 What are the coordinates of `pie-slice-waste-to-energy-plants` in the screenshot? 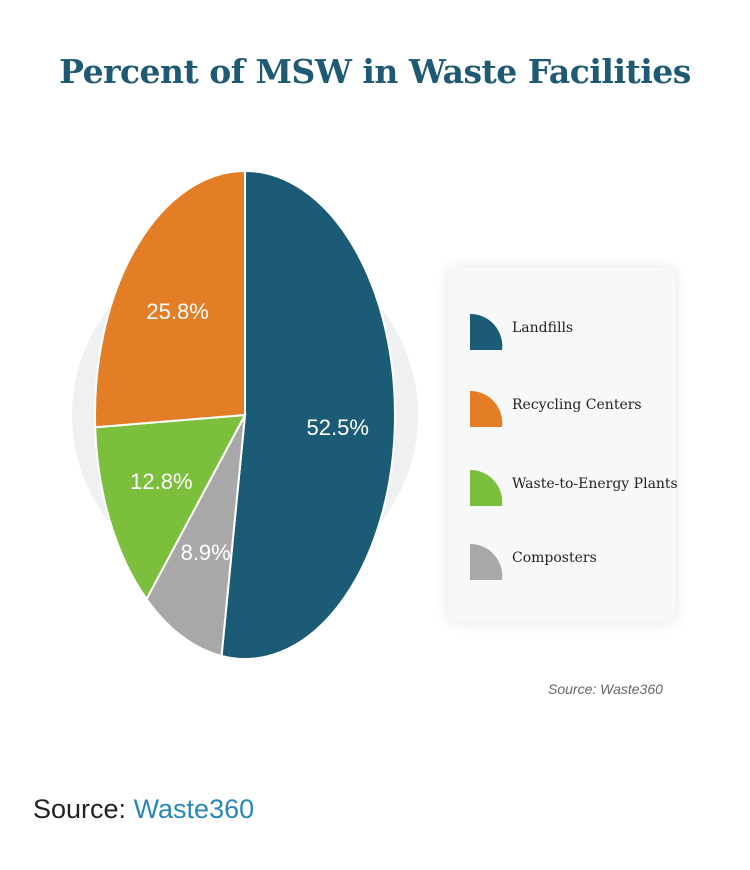 It's located at (170, 507).